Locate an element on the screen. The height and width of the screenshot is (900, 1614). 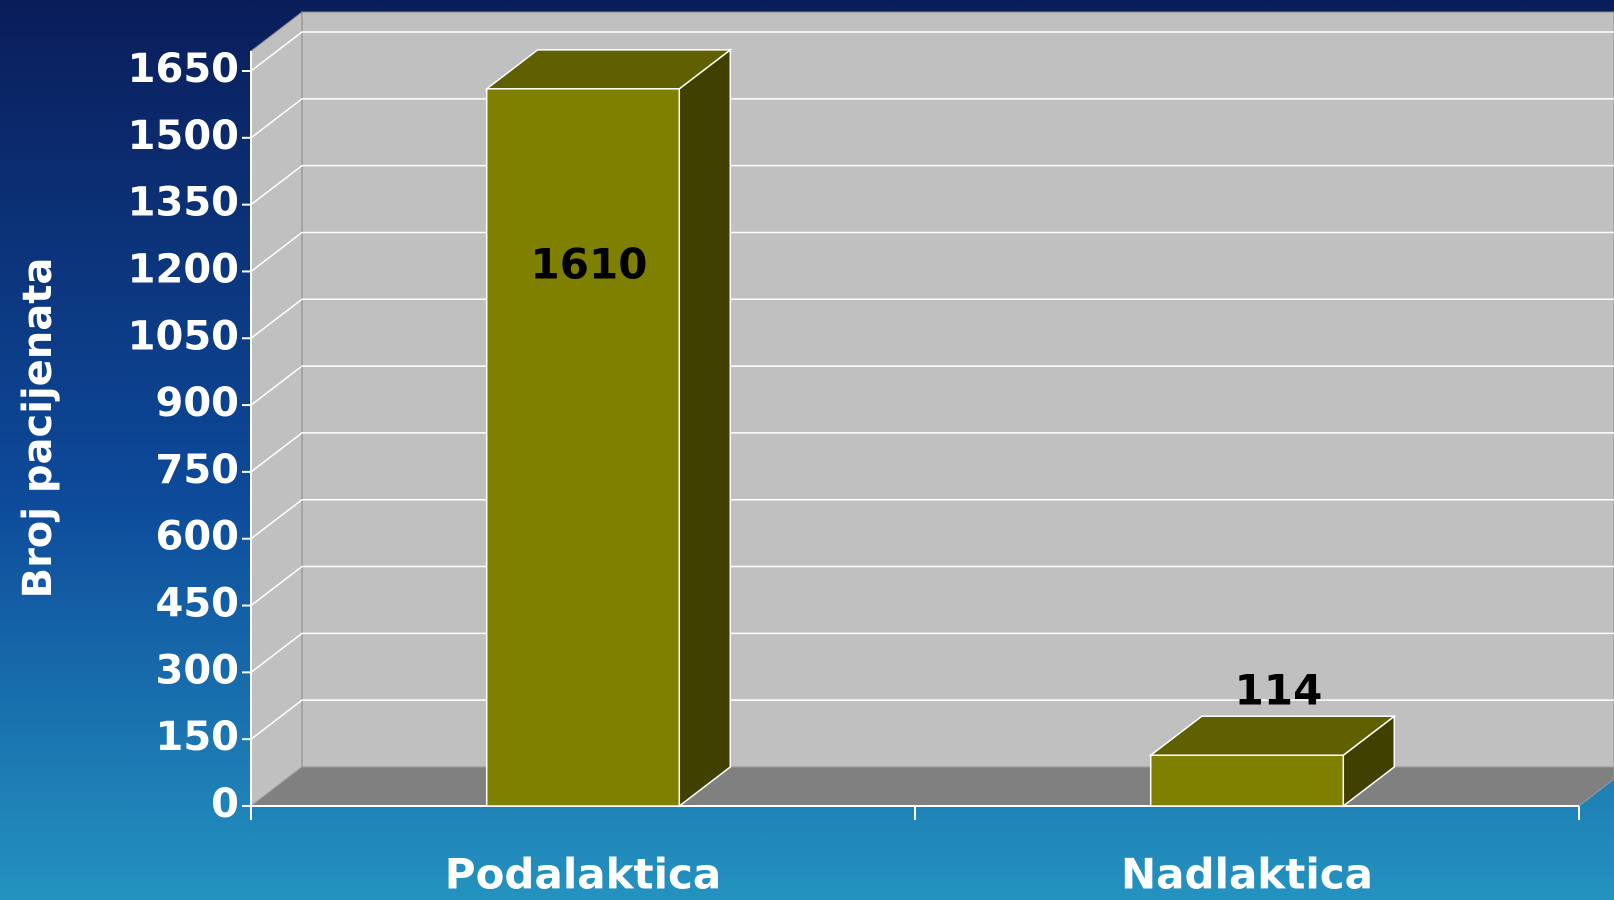
x-tick-label: Podalaktica is located at coordinates (583, 874).